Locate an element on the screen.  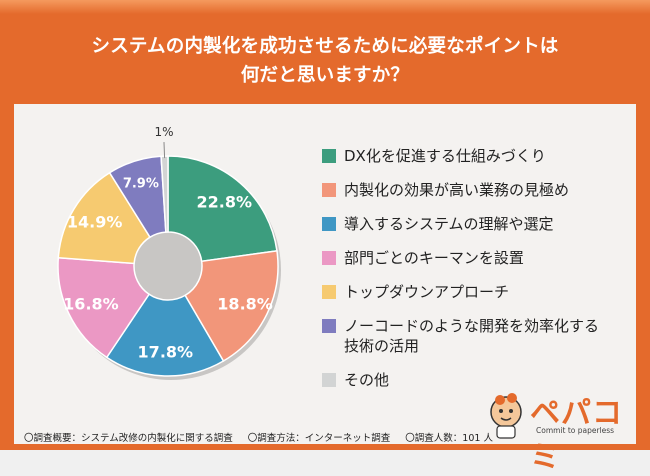
legend-label: 内製化の効果が高い業務の見極め is located at coordinates (457, 190).